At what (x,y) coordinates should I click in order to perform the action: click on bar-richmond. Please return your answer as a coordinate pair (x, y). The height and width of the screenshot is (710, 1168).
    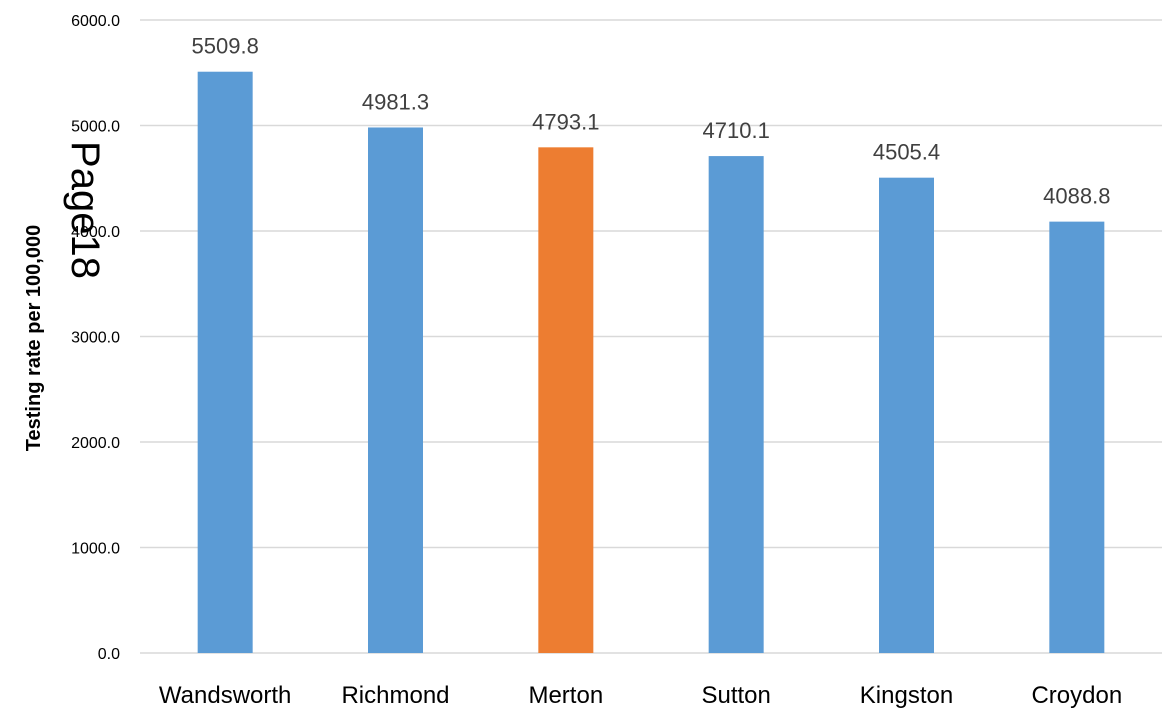
    Looking at the image, I should click on (395, 390).